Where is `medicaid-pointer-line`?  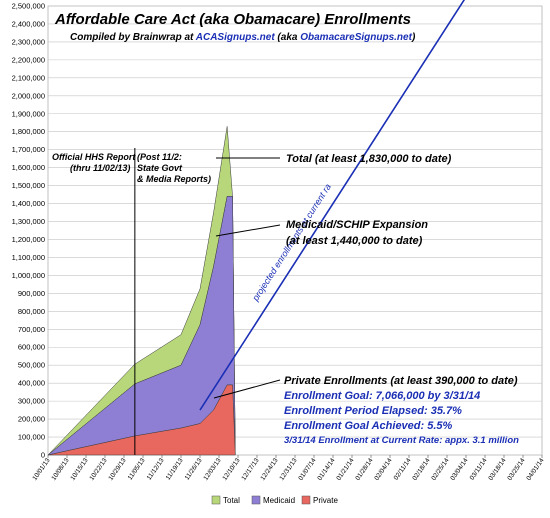 medicaid-pointer-line is located at coordinates (248, 230).